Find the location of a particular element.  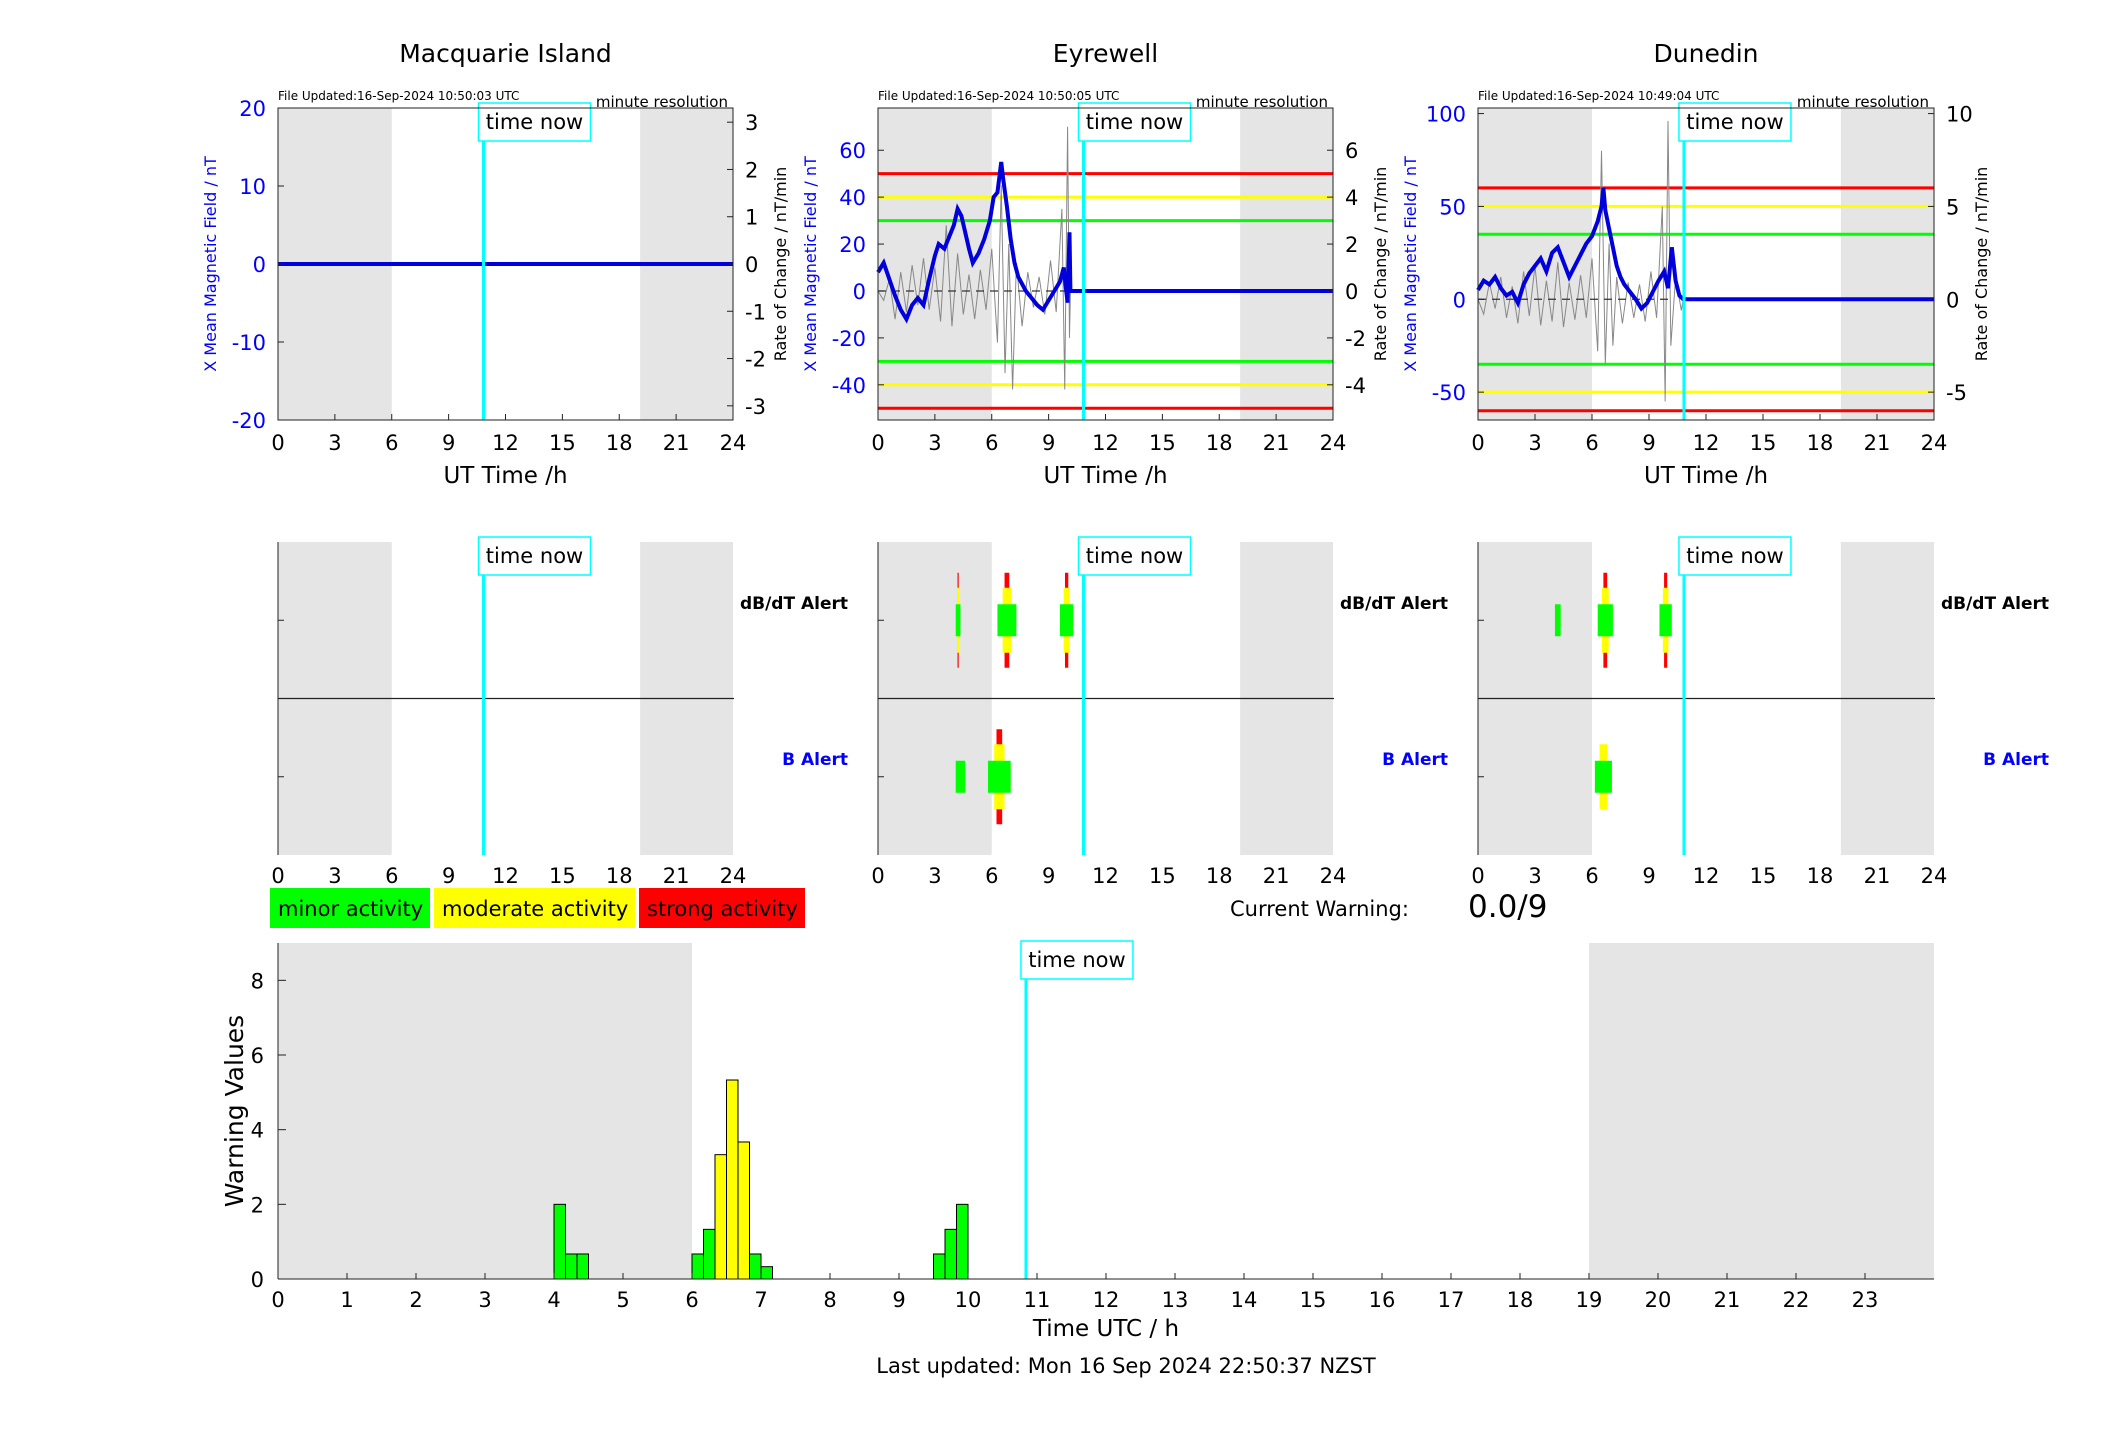

station-title: Dunedin is located at coordinates (1706, 53).